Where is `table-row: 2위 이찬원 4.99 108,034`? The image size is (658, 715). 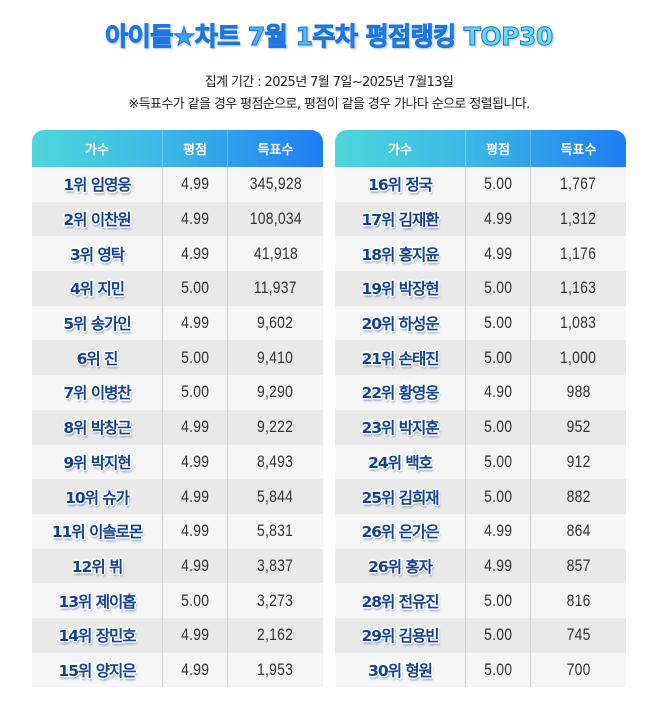 table-row: 2위 이찬원 4.99 108,034 is located at coordinates (177, 219).